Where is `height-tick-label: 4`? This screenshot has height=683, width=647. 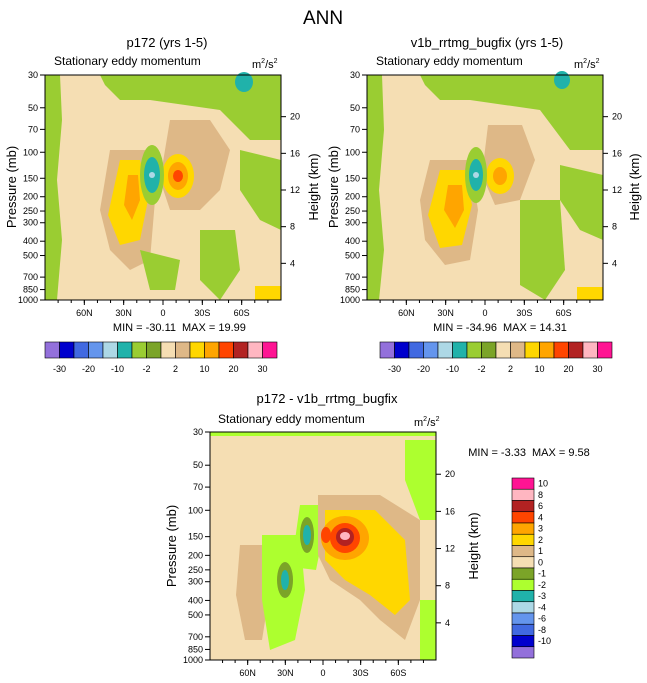
height-tick-label: 4 is located at coordinates (292, 263).